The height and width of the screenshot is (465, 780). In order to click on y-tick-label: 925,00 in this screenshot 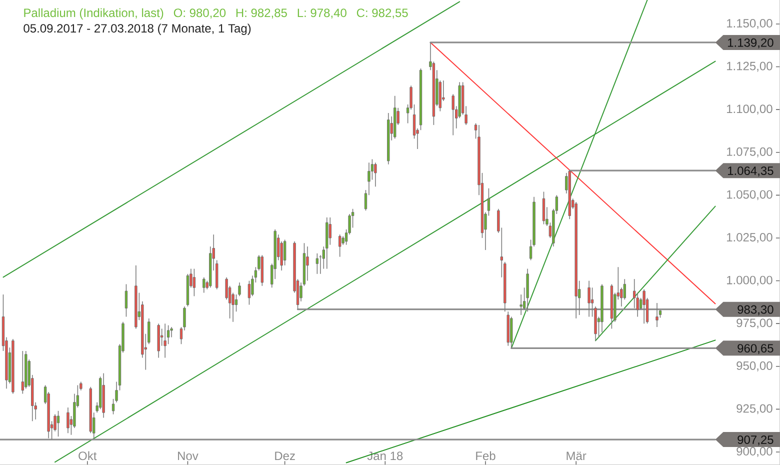, I will do `click(754, 409)`.